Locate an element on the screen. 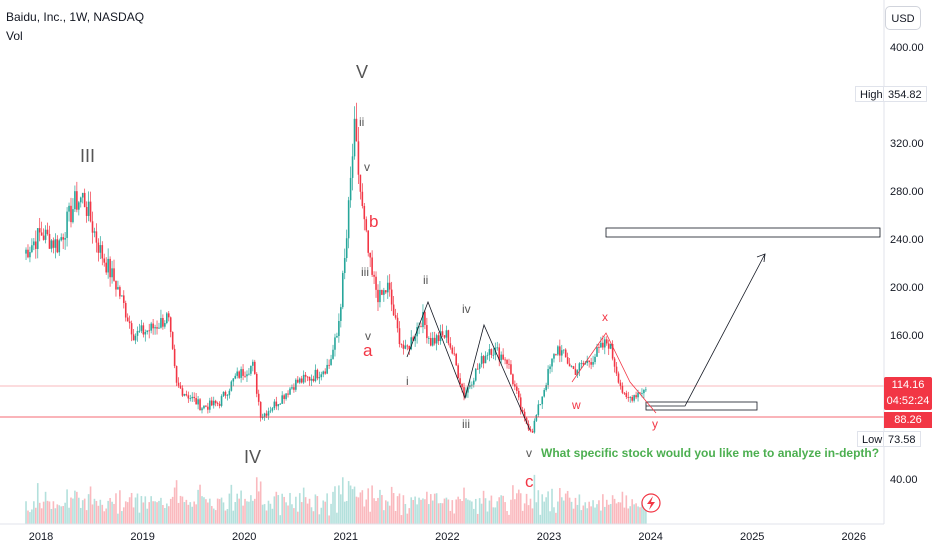  wave-label-x: x is located at coordinates (605, 317).